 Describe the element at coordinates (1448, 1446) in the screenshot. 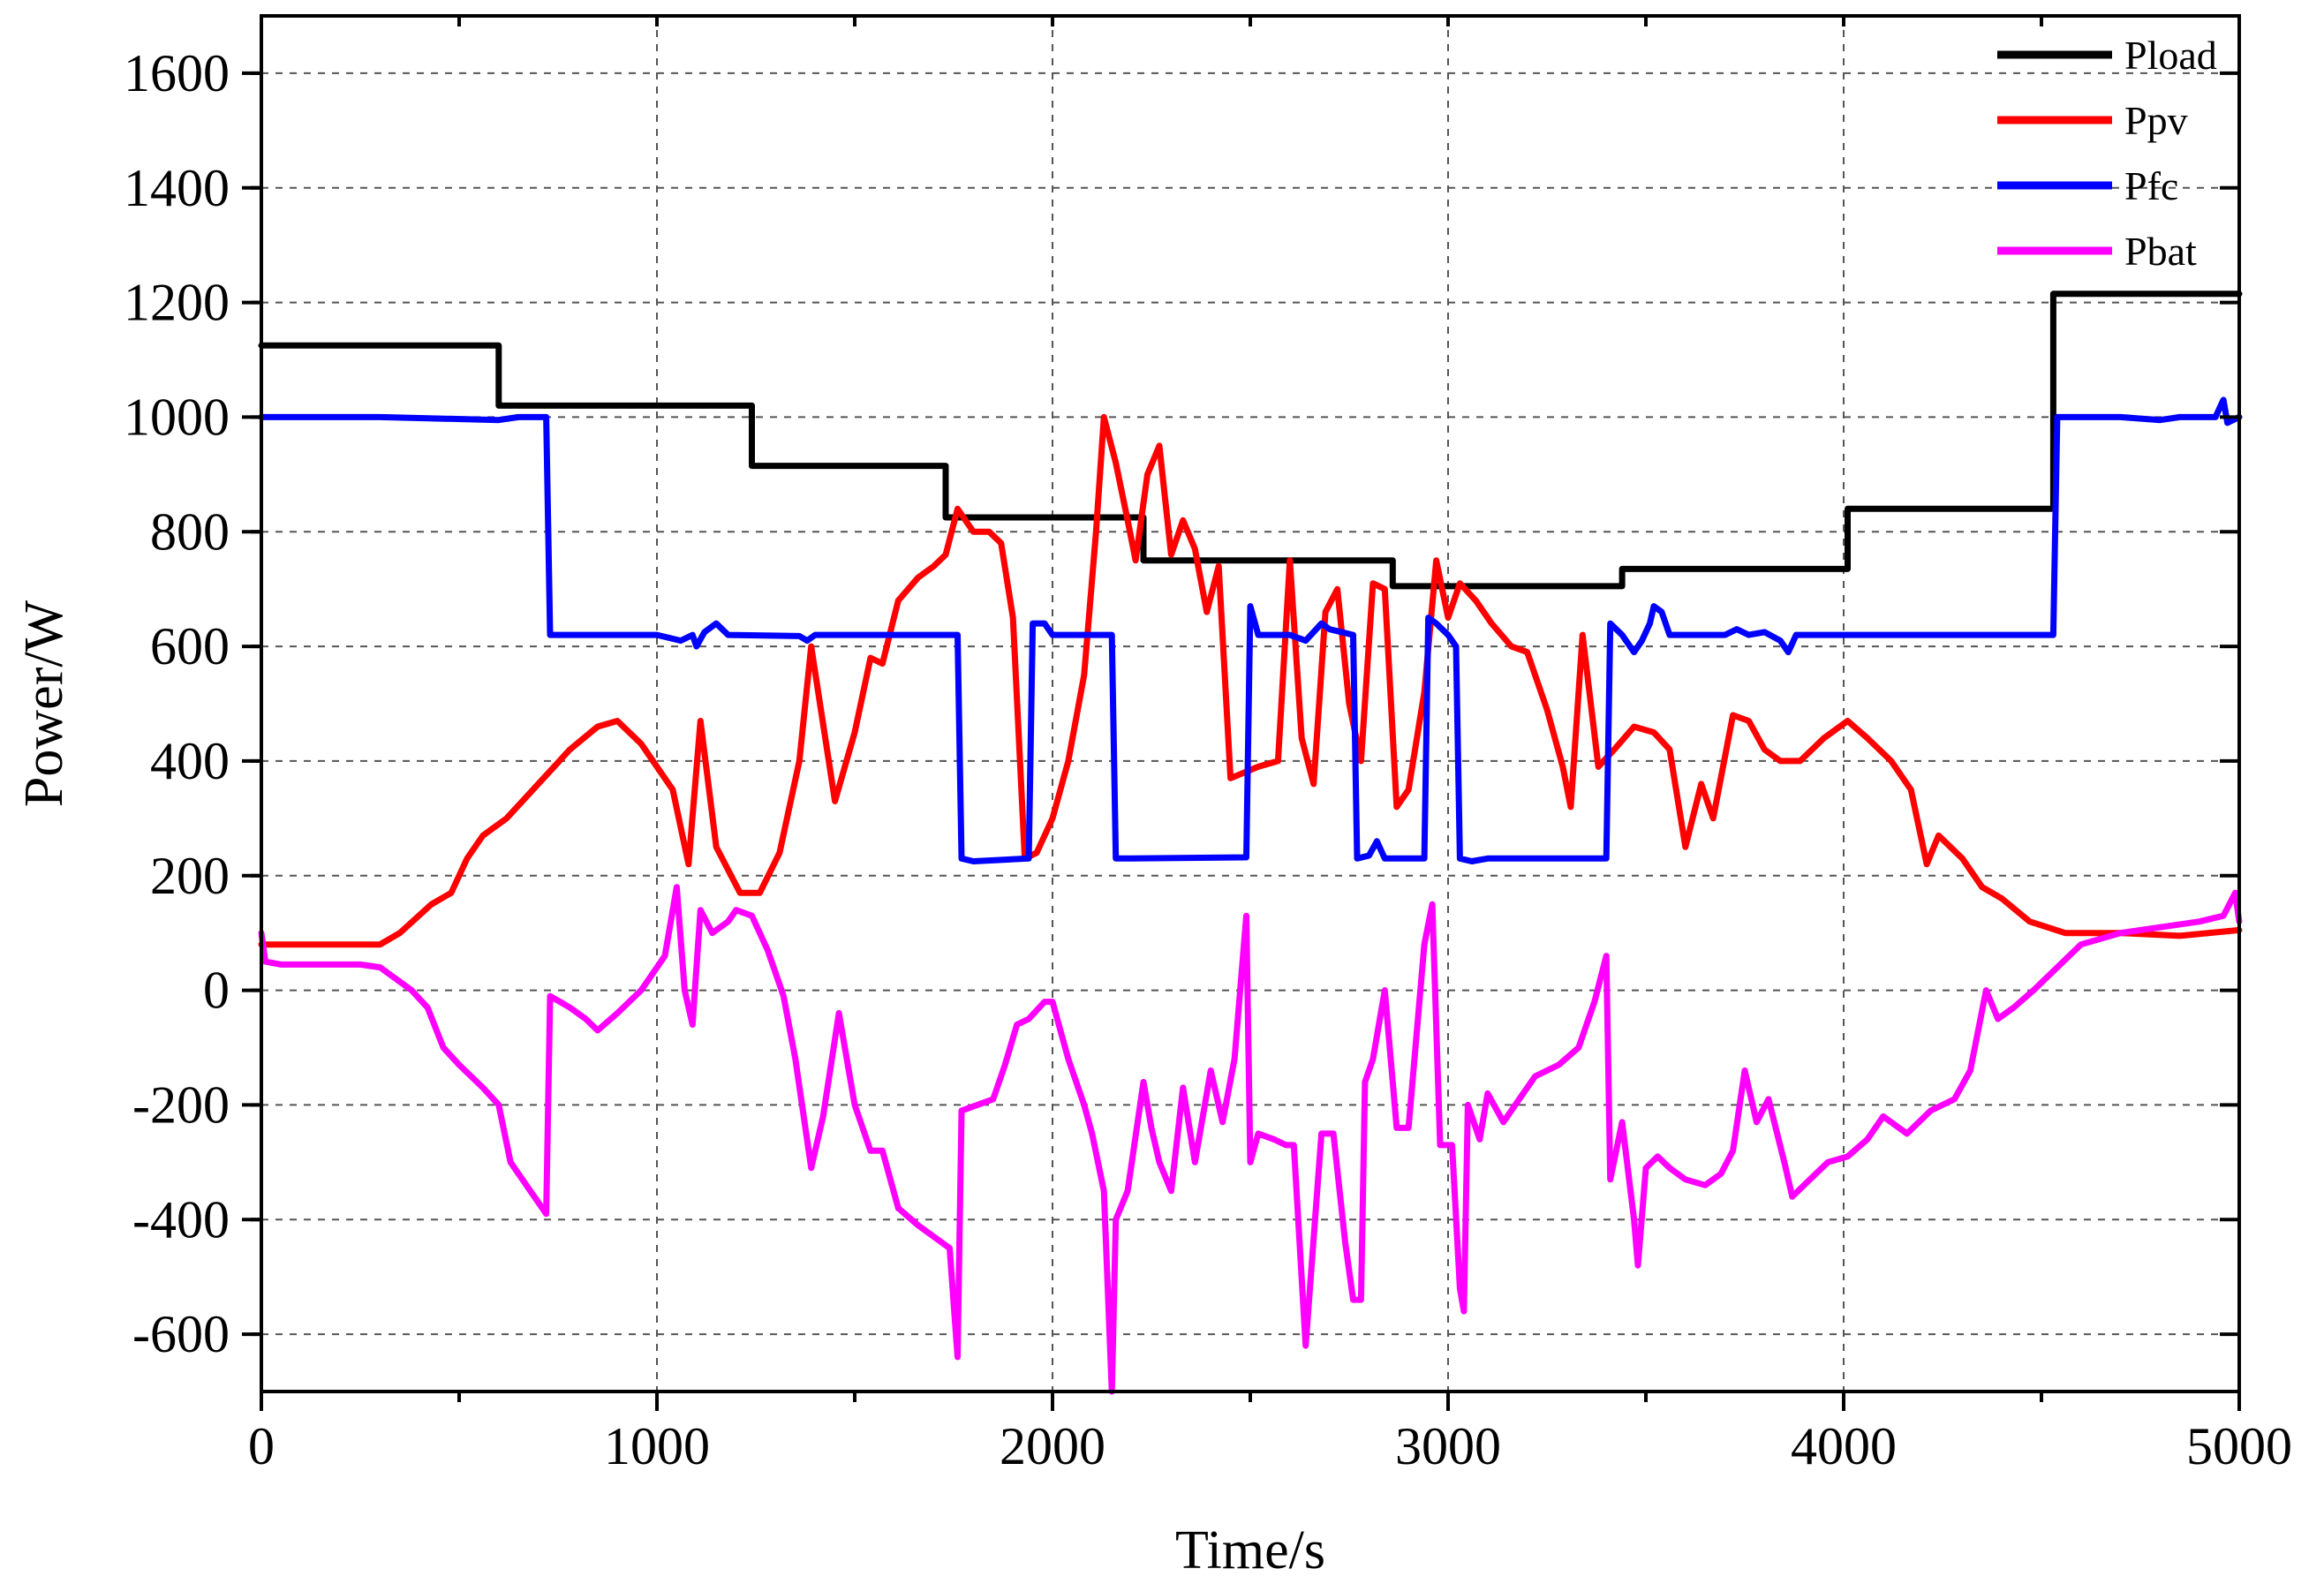

I see `x-tick-label: 3000` at that location.